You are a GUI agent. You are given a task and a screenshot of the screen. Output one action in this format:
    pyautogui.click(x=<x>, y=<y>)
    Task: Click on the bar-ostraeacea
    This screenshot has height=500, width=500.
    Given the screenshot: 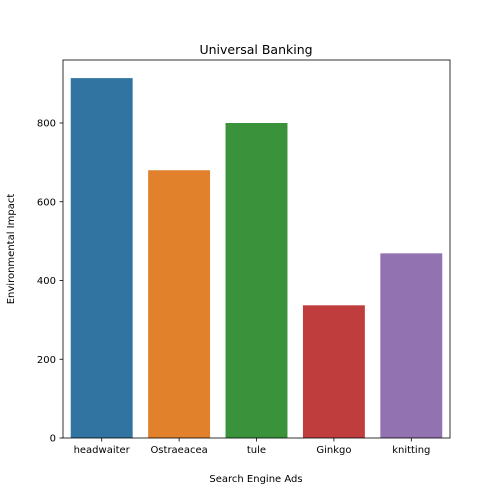 What is the action you would take?
    pyautogui.click(x=179, y=304)
    